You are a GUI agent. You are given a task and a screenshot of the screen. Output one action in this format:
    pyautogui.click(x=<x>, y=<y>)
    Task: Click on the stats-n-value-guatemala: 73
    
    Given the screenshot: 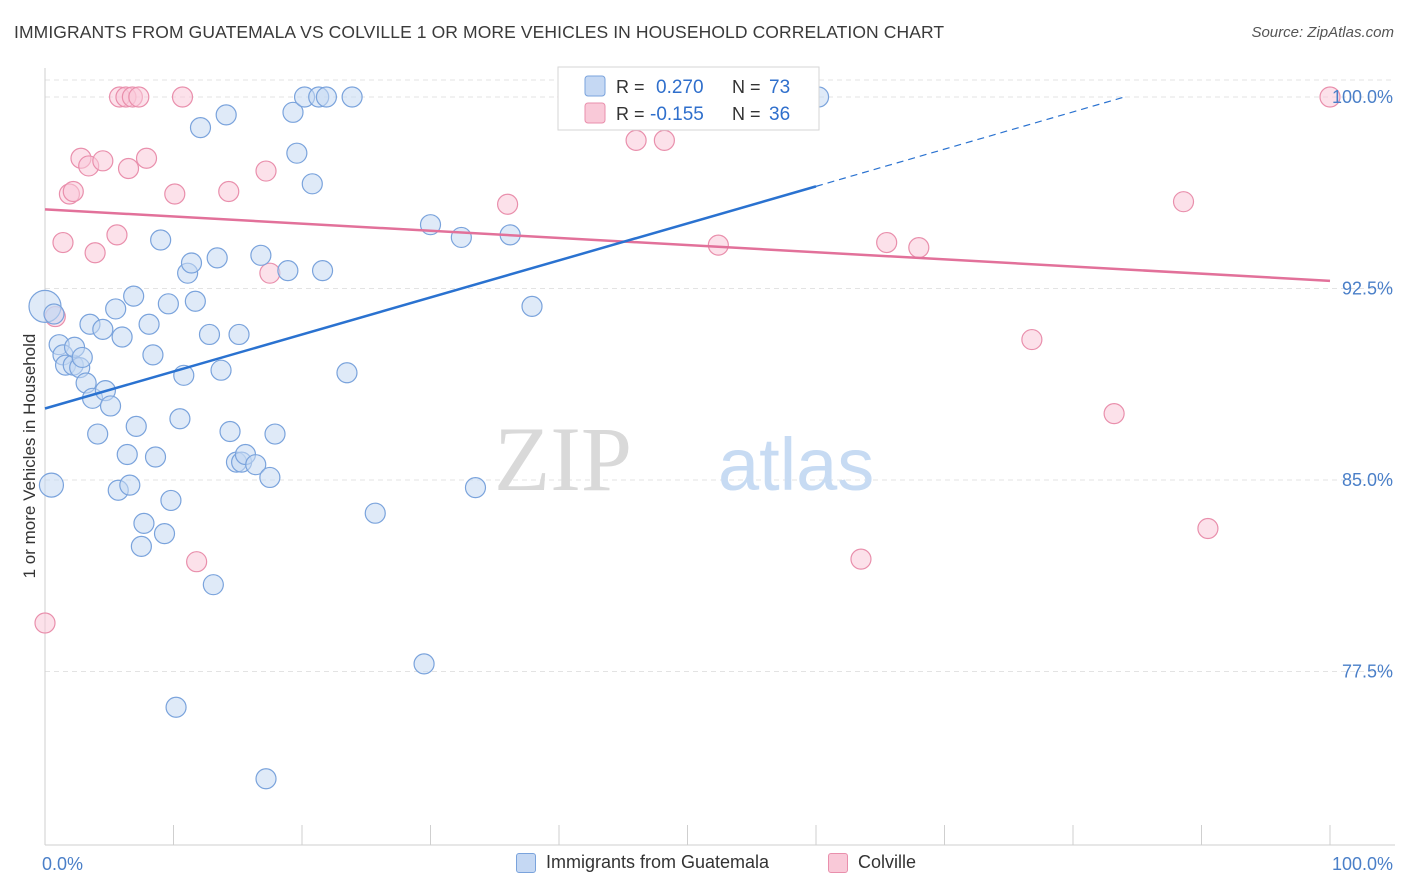 What is the action you would take?
    pyautogui.click(x=779, y=87)
    